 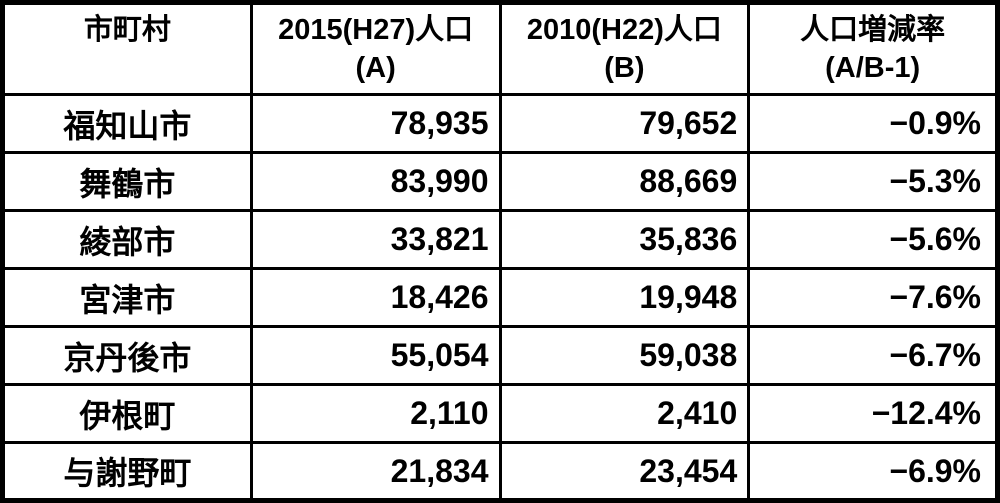 What do you see at coordinates (127, 181) in the screenshot?
I see `municipality-cell: 舞鶴市` at bounding box center [127, 181].